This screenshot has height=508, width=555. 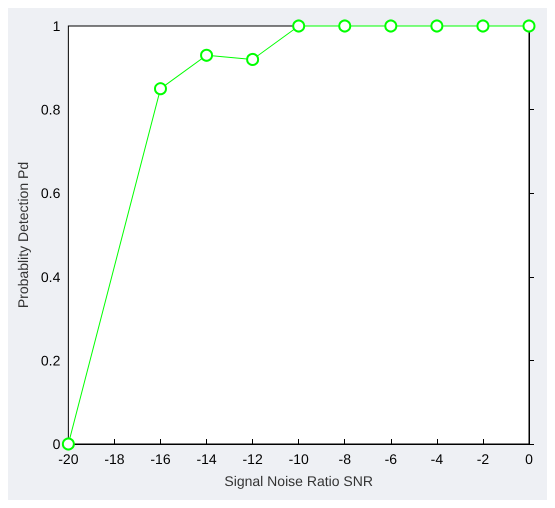 What do you see at coordinates (391, 459) in the screenshot?
I see `x-tick-label: -6` at bounding box center [391, 459].